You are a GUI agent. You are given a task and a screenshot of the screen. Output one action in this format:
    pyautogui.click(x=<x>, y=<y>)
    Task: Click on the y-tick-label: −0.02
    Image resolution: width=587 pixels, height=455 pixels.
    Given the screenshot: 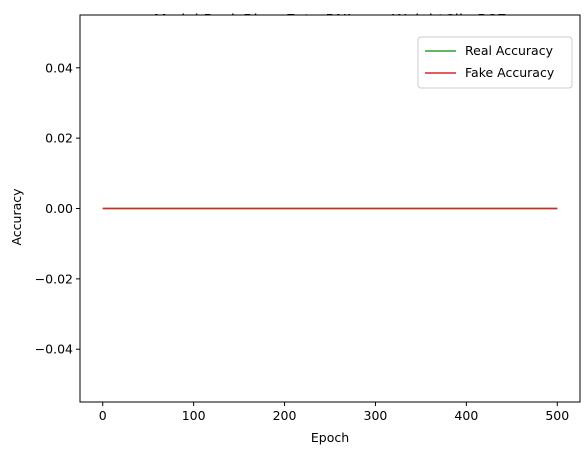 What is the action you would take?
    pyautogui.click(x=54, y=278)
    